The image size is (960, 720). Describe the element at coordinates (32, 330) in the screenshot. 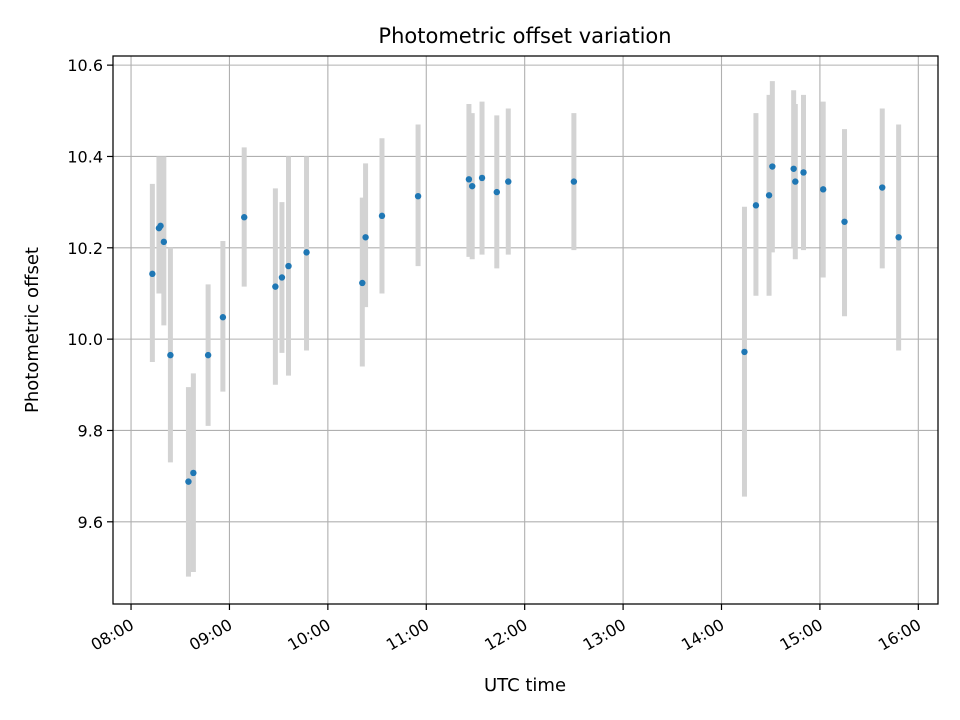

I see `y-axis-title: Photometric offset` at that location.